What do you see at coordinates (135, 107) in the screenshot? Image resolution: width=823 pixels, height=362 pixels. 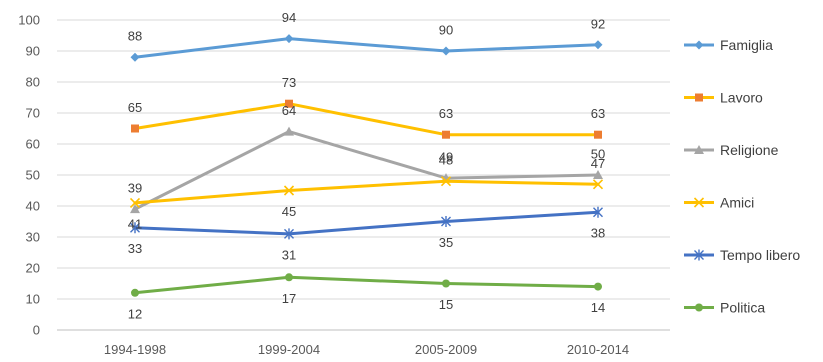 I see `data-label-lavoro: 65` at bounding box center [135, 107].